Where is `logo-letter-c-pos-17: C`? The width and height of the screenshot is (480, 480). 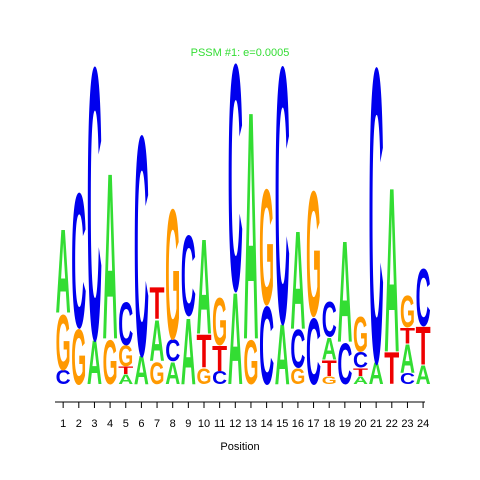
logo-letter-c-pos-17: C is located at coordinates (313, 351).